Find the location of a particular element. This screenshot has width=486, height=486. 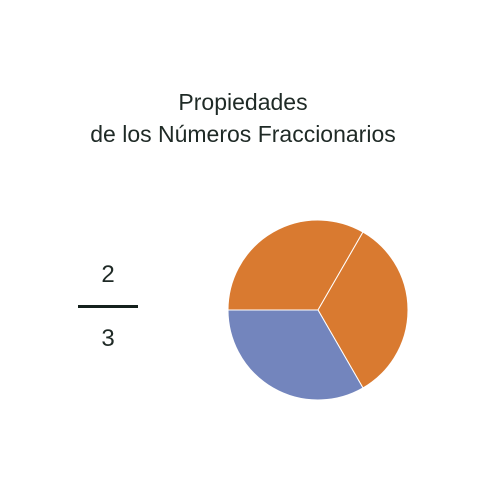

title-line-2: de los Números Fraccionarios is located at coordinates (243, 134).